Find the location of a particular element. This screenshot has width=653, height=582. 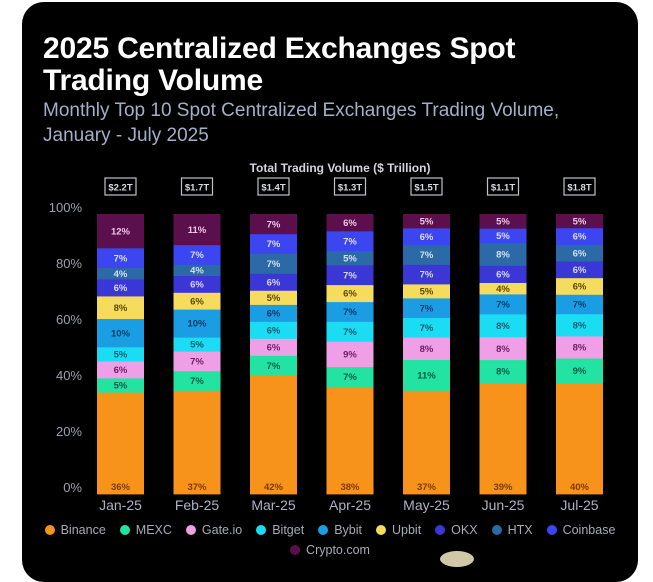

total-volume-label: $1.1T is located at coordinates (503, 188).